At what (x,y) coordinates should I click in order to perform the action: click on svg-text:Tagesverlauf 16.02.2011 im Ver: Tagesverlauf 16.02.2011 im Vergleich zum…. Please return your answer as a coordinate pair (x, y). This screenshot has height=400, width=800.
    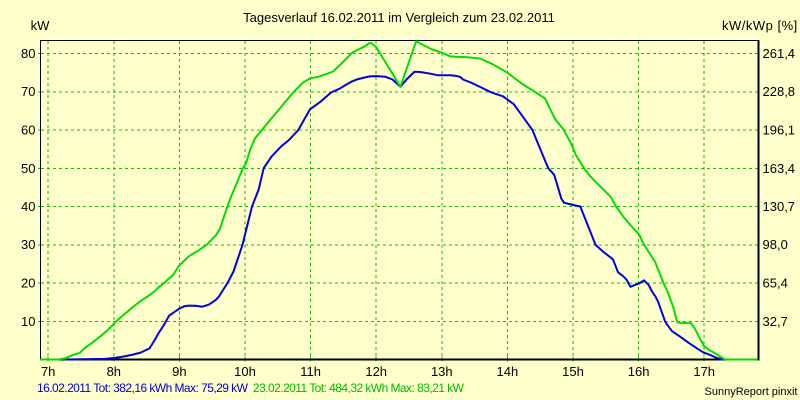
    Looking at the image, I should click on (399, 17).